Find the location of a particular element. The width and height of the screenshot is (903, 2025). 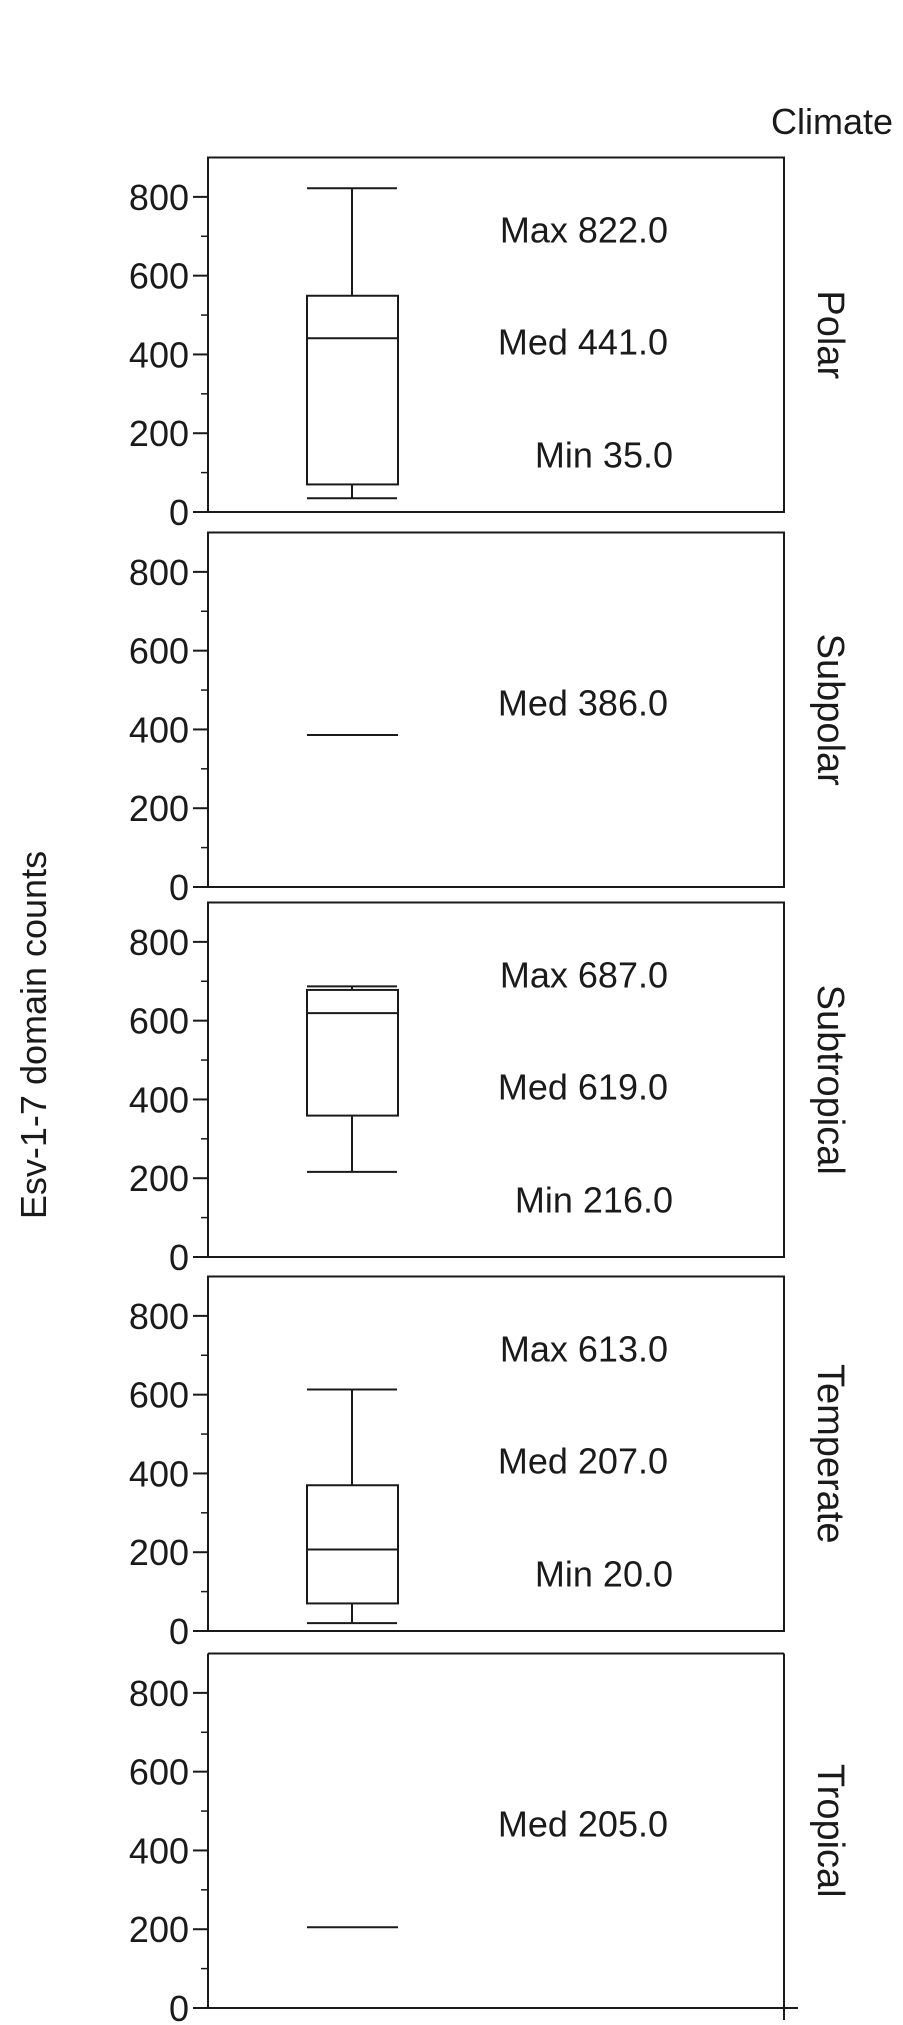

max-label: Max 687.0 is located at coordinates (584, 974).